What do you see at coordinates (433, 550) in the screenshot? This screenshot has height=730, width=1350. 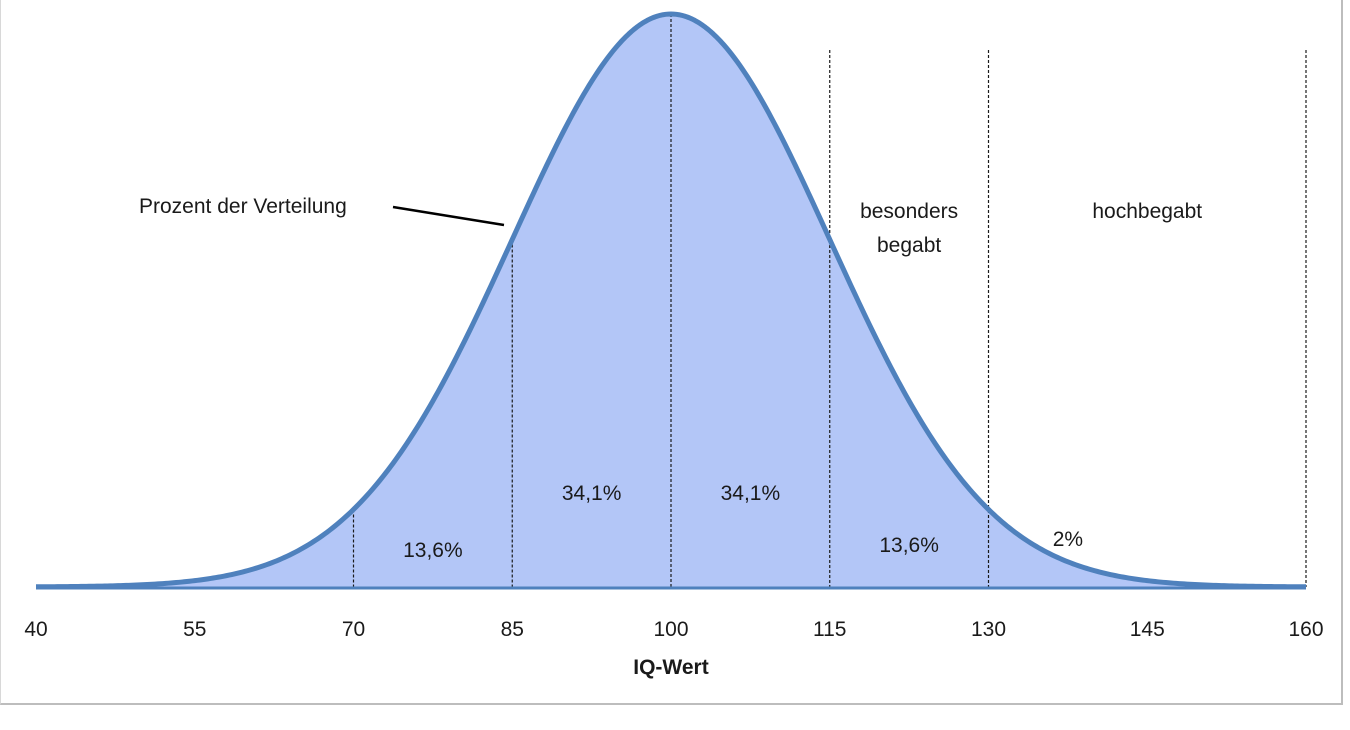 I see `region-label-0: 13,6%` at bounding box center [433, 550].